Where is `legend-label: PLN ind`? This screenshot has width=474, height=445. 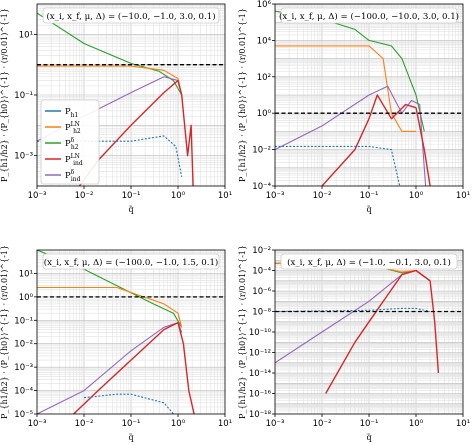 legend-label: PLN ind is located at coordinates (74, 160).